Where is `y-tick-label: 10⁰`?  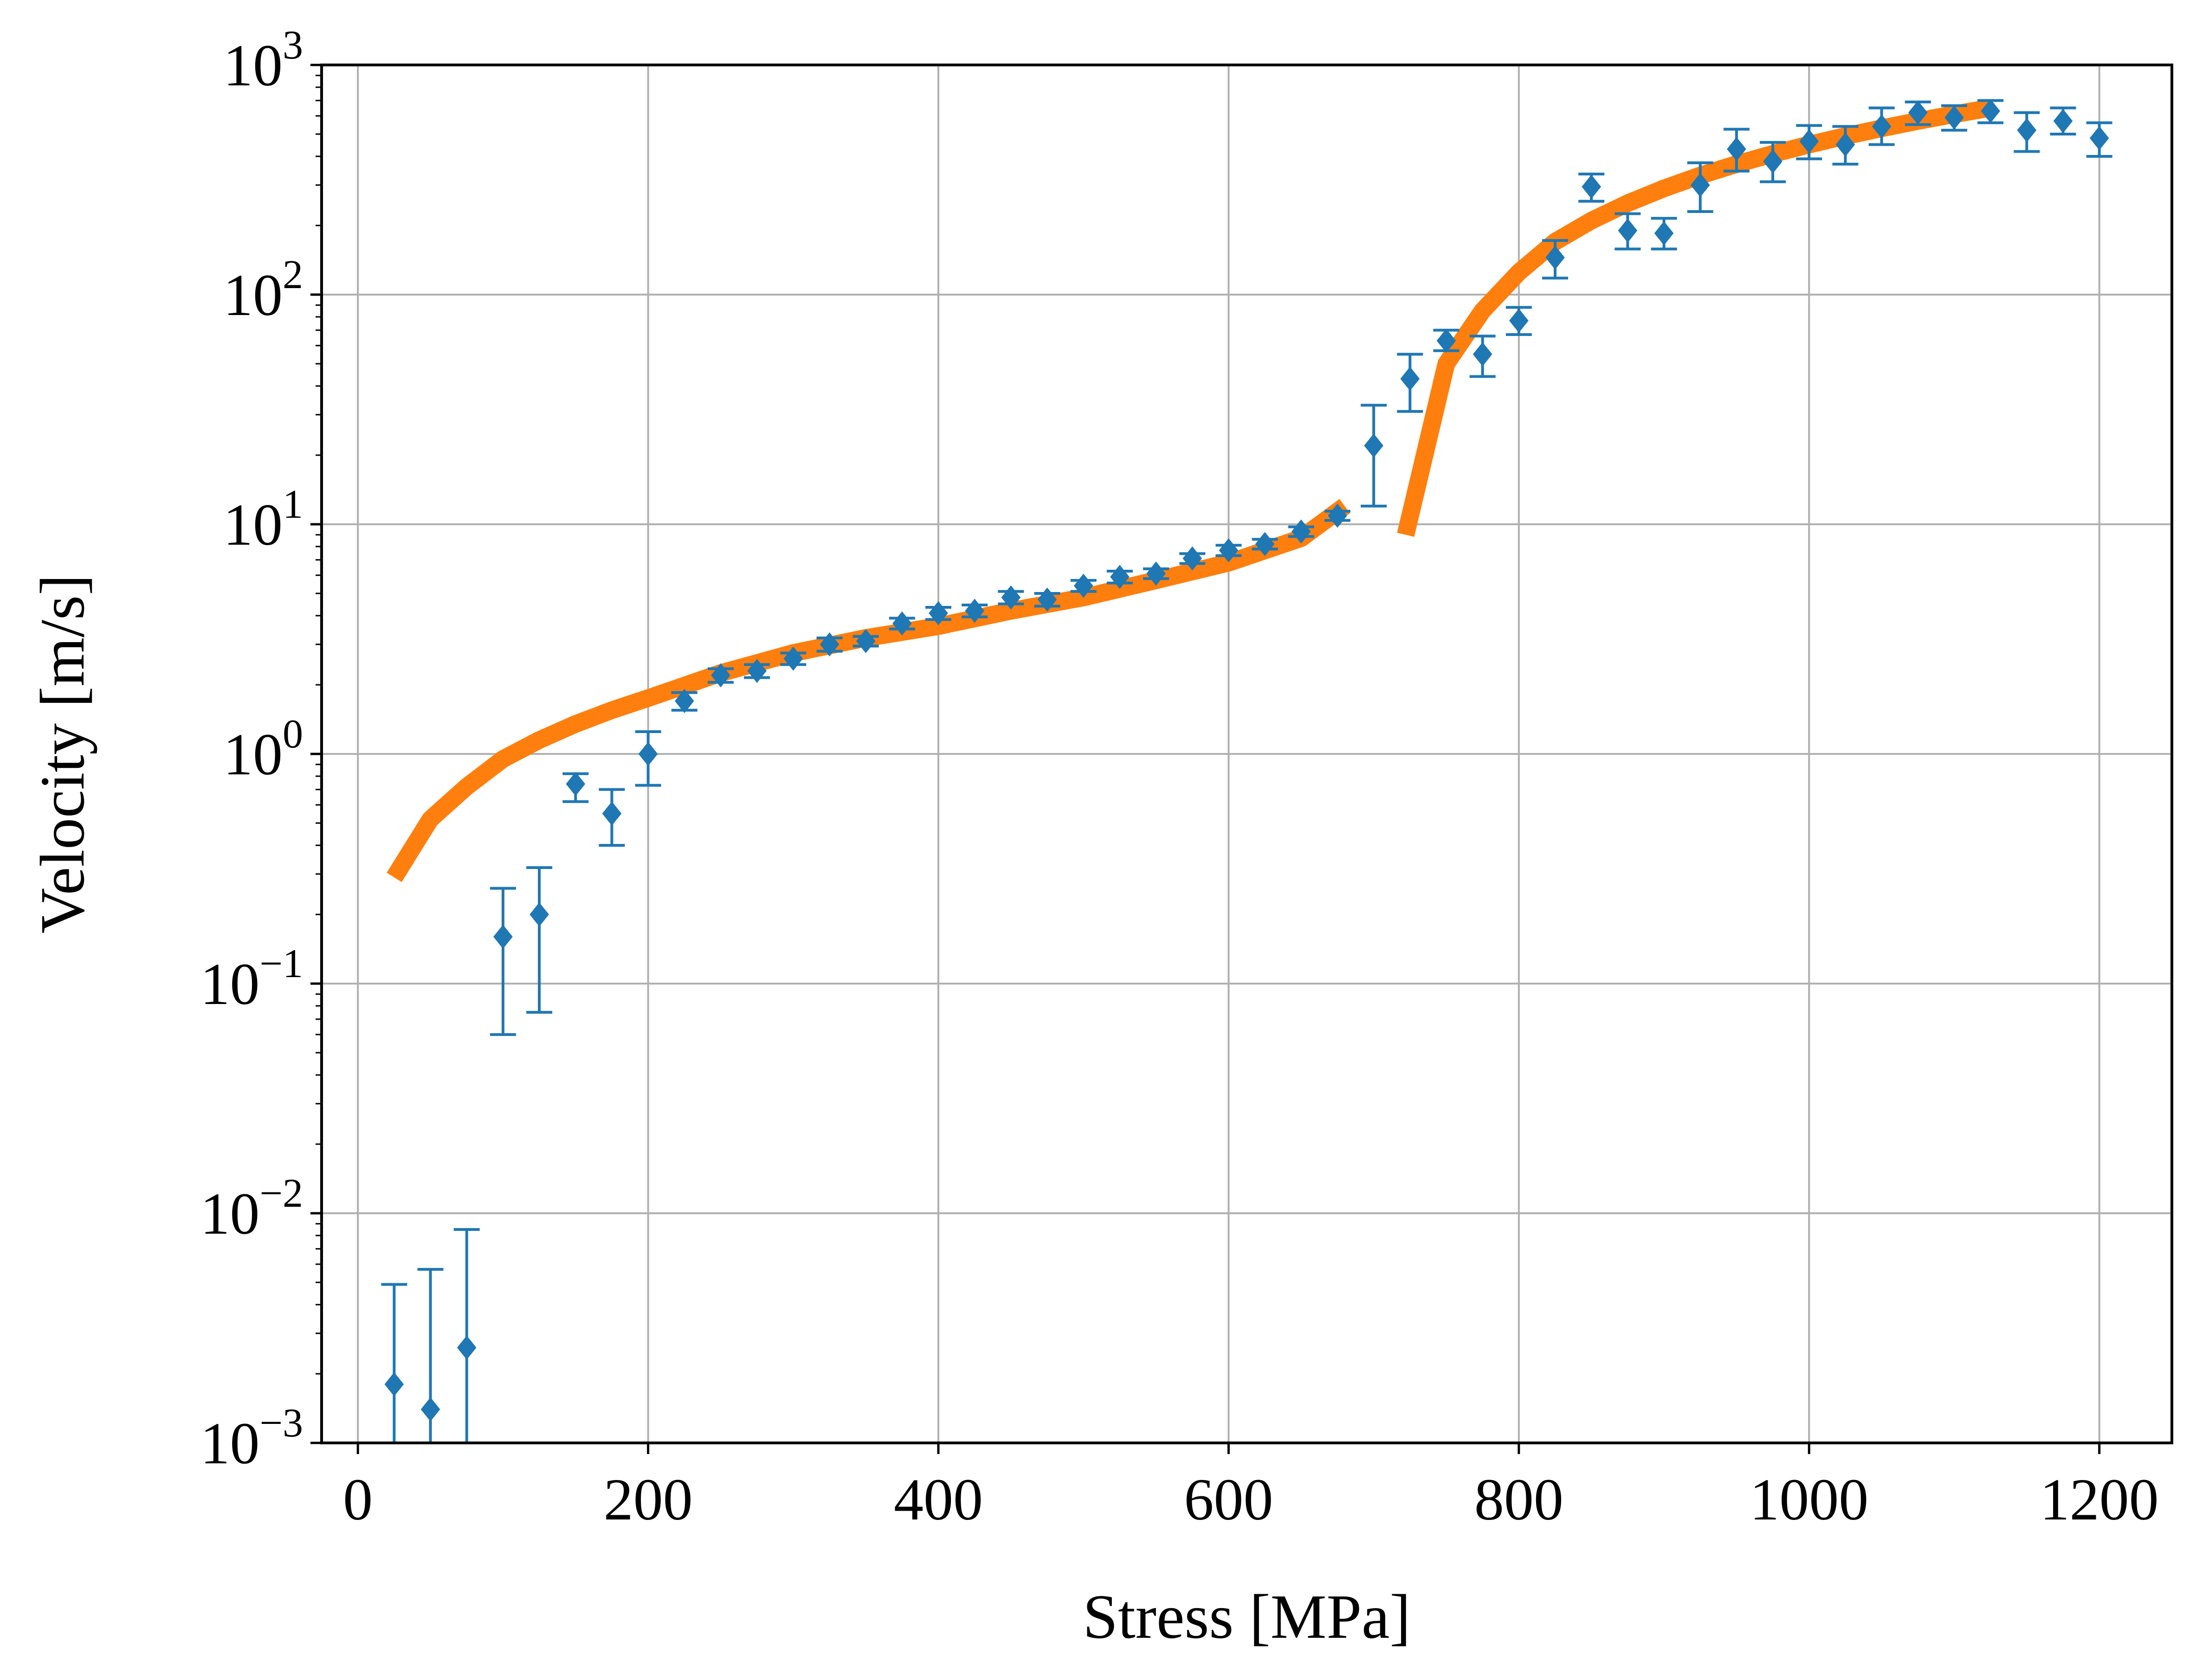
y-tick-label: 10⁰ is located at coordinates (263, 750).